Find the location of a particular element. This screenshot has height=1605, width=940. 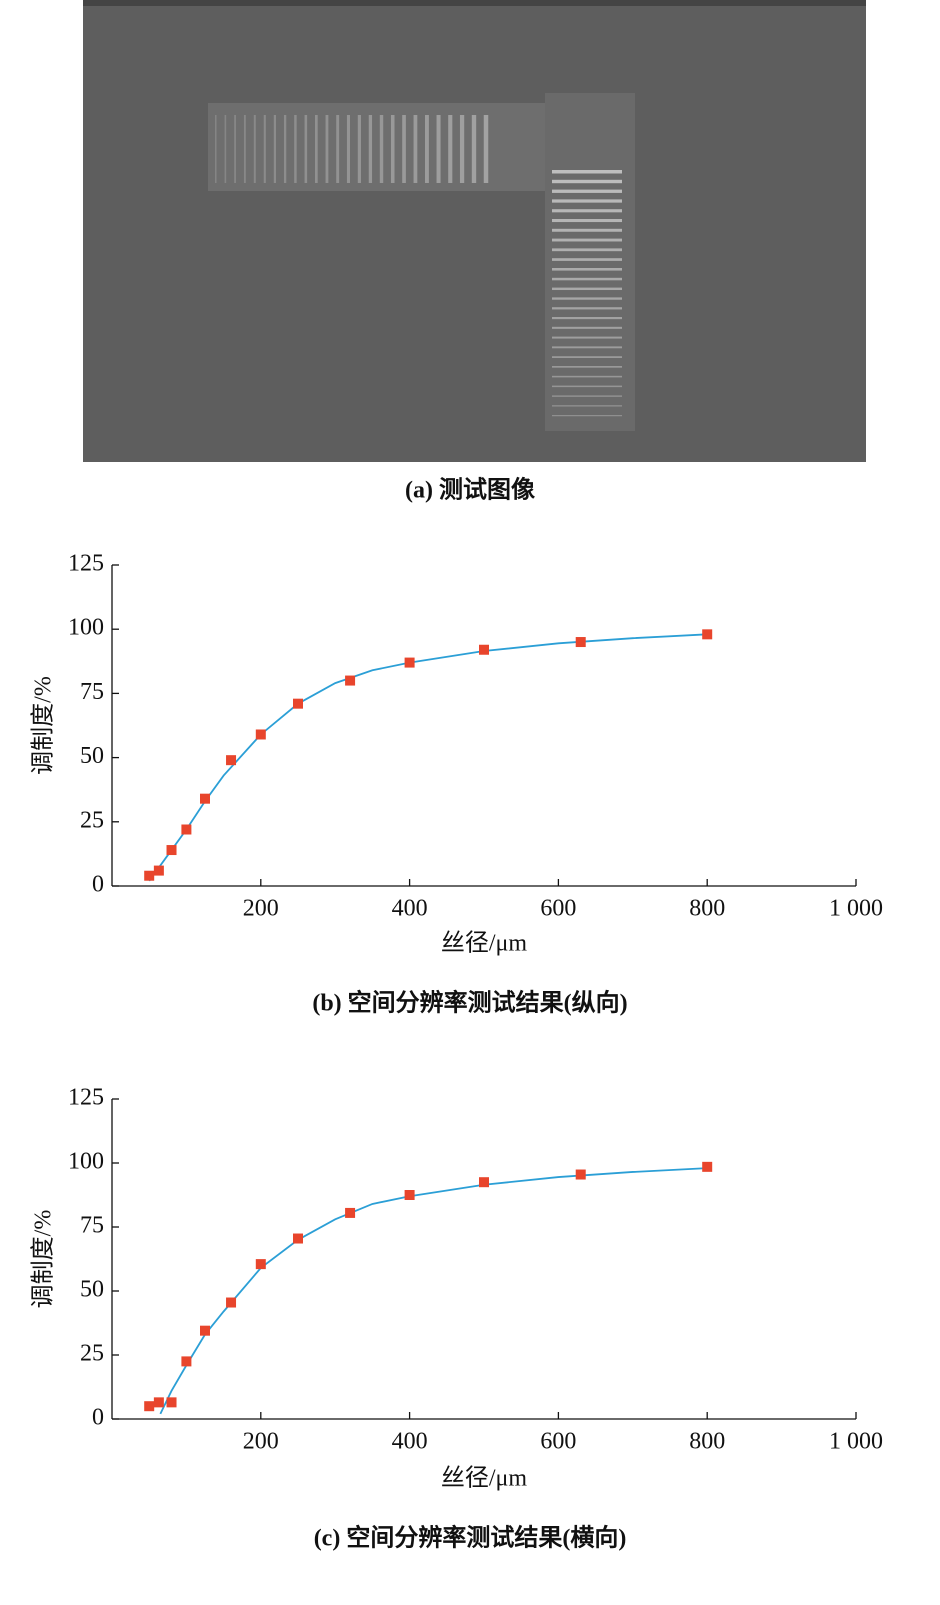

image-edge is located at coordinates (474, 3).